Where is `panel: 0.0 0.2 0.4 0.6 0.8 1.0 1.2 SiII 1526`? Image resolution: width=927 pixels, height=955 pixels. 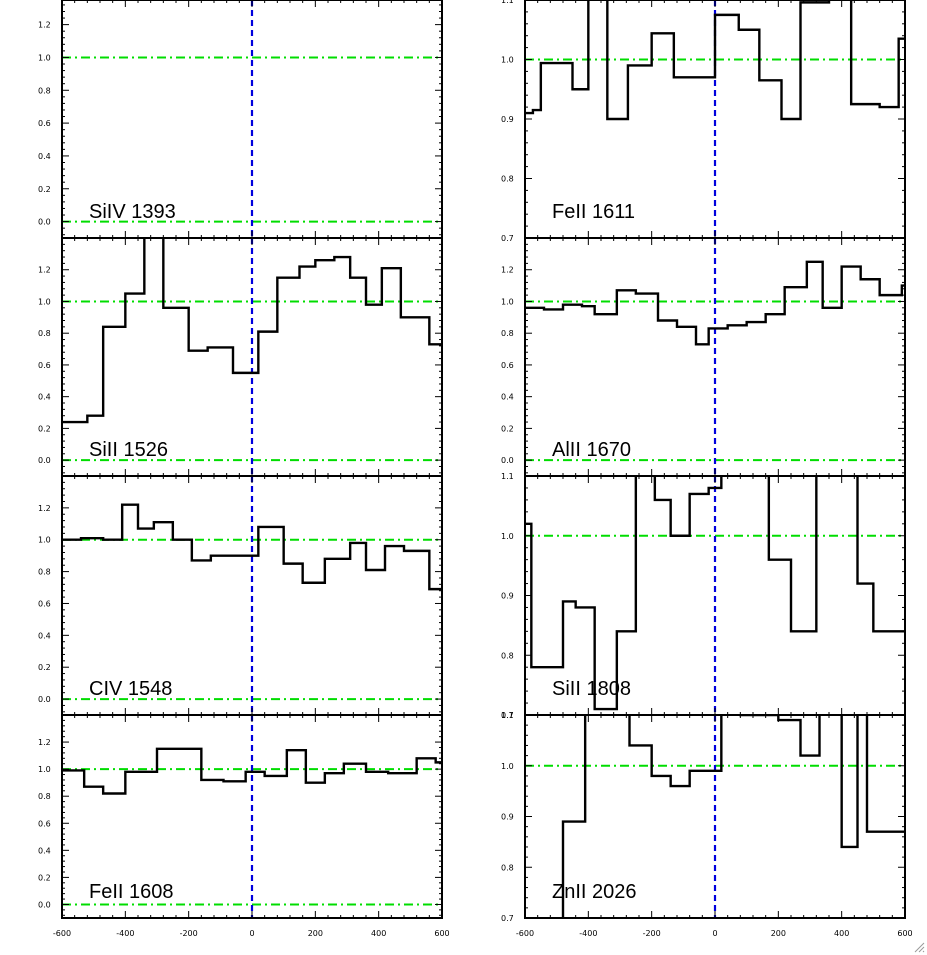
panel: 0.0 0.2 0.4 0.6 0.8 1.0 1.2 SiII 1526 is located at coordinates (240, 357).